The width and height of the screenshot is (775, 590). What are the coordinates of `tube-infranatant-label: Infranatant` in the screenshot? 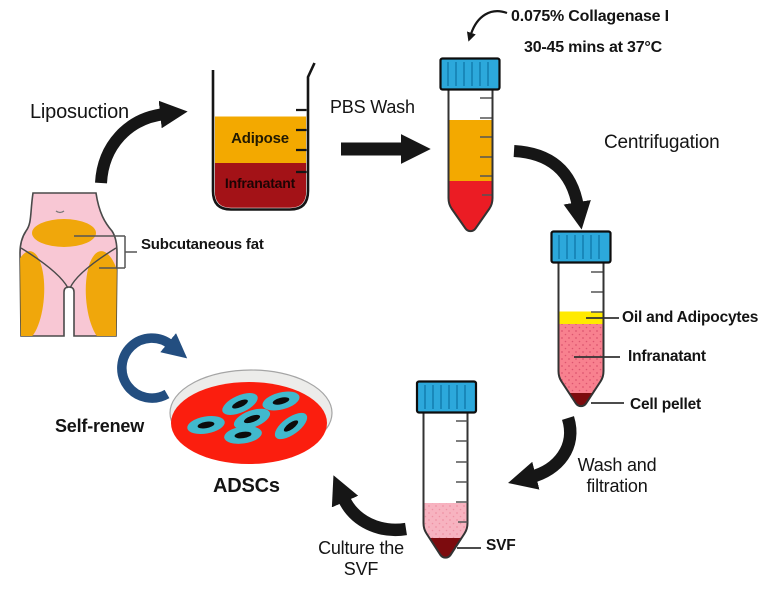 It's located at (667, 356).